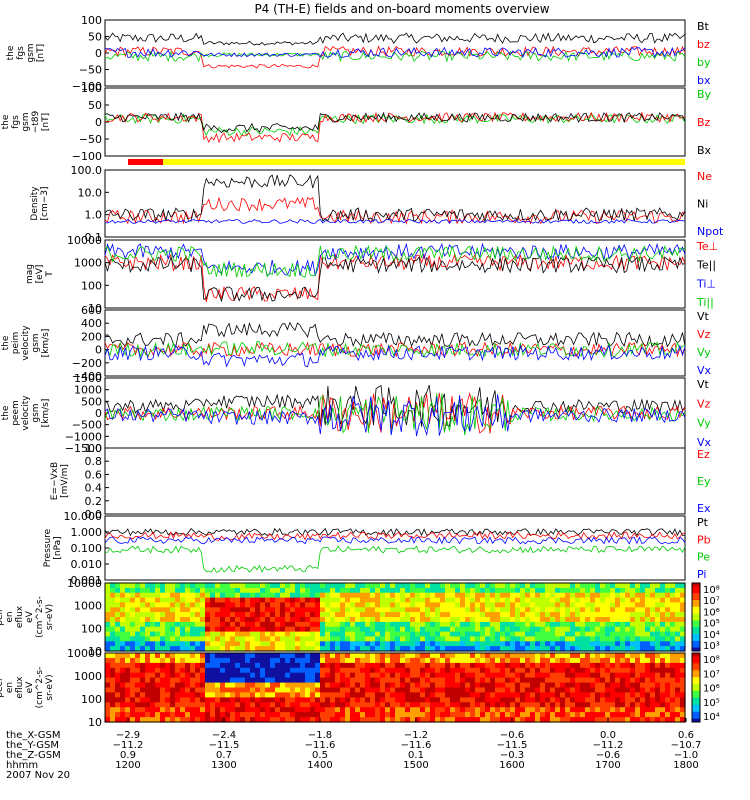  What do you see at coordinates (704, 481) in the screenshot?
I see `legend-ey: Ey` at bounding box center [704, 481].